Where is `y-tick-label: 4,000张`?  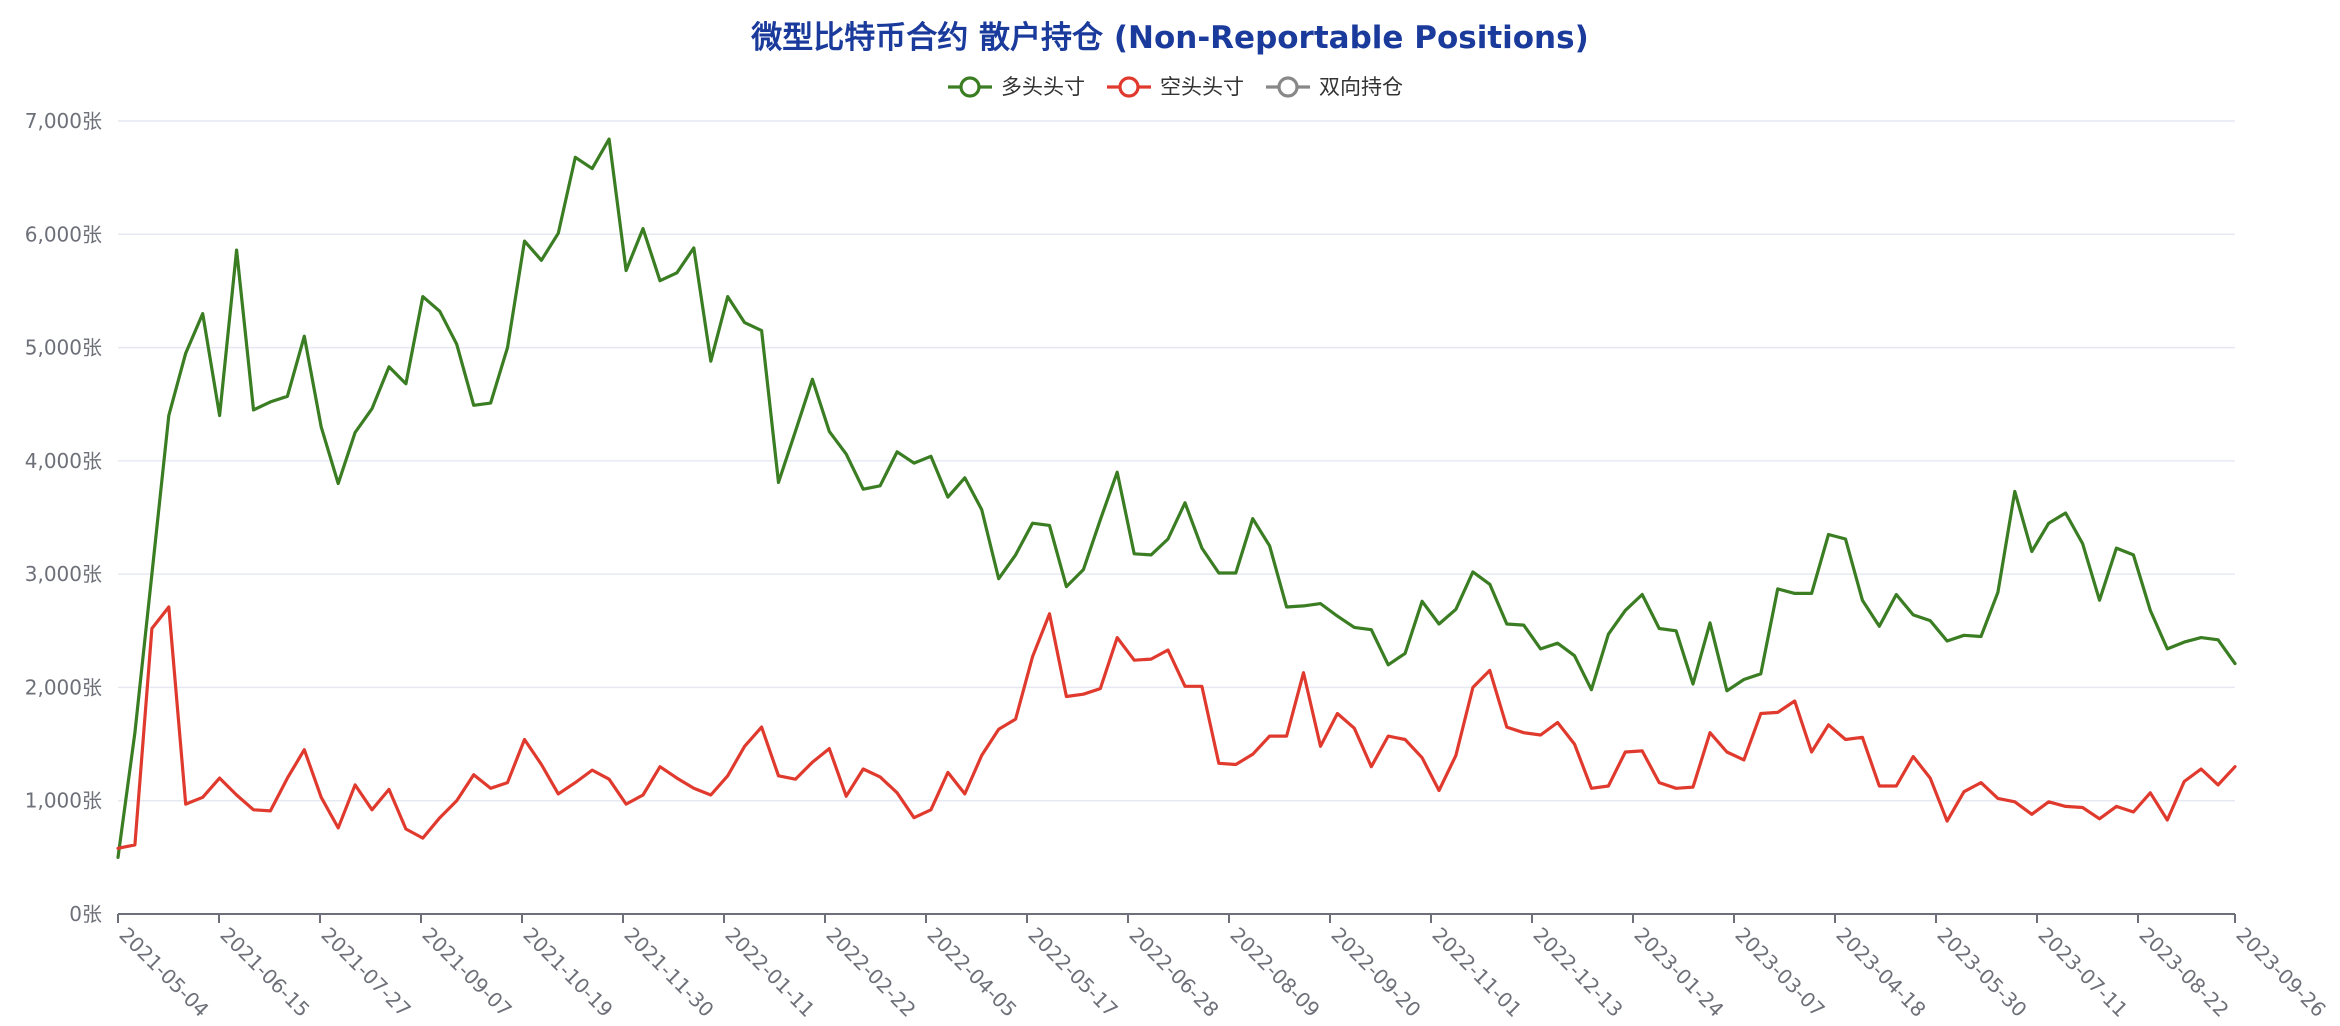
y-tick-label: 4,000张 is located at coordinates (63, 461).